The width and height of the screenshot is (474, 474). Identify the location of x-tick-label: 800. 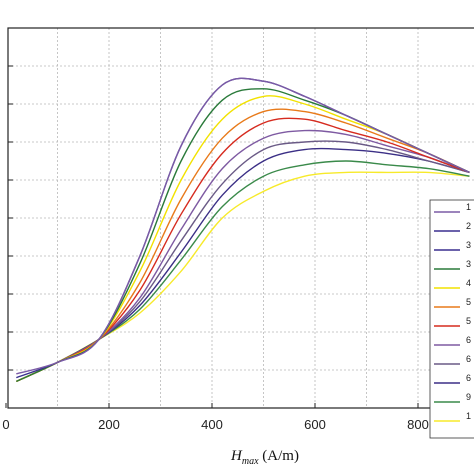
(418, 424).